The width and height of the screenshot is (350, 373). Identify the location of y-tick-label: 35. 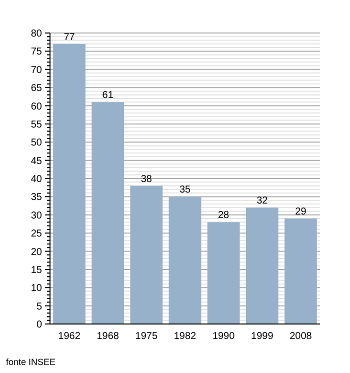
(36, 198).